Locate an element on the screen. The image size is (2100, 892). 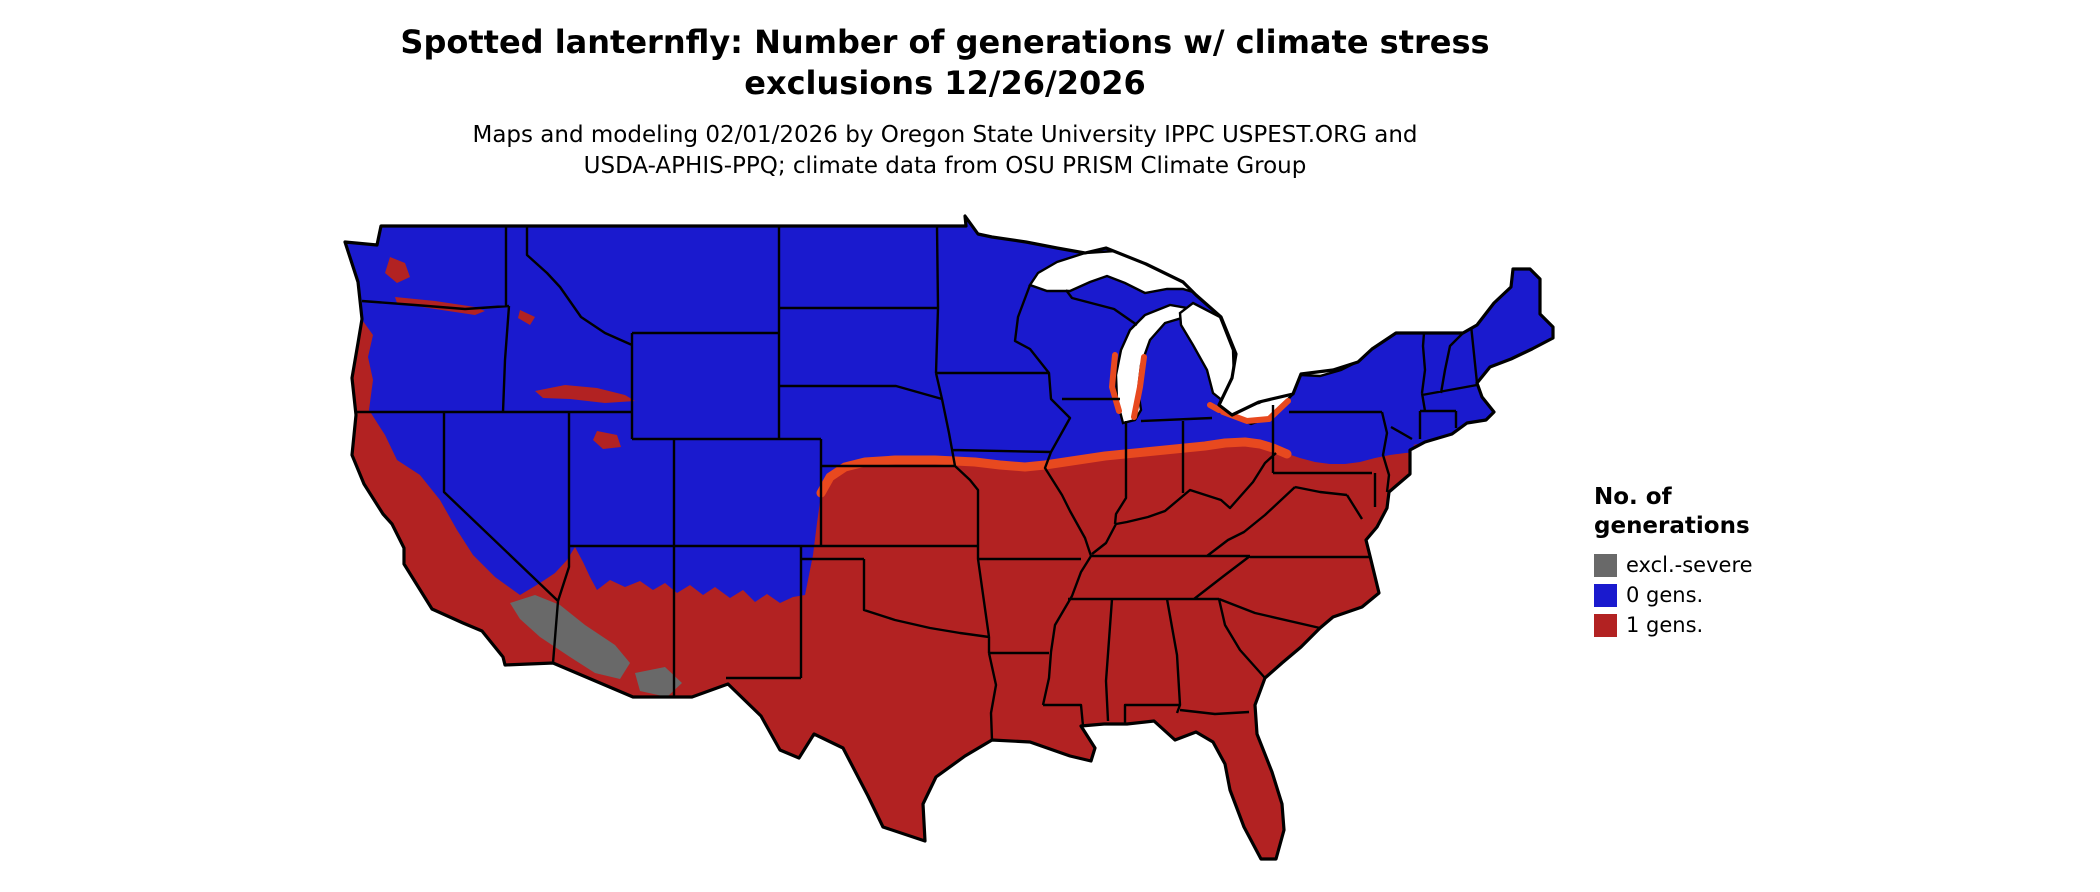
legend-title: No. of generations is located at coordinates (1724, 512).